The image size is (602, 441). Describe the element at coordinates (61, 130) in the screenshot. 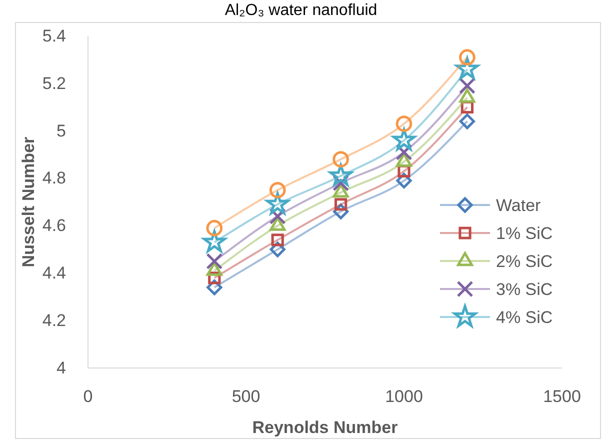

I see `y-tick-label: 5` at that location.